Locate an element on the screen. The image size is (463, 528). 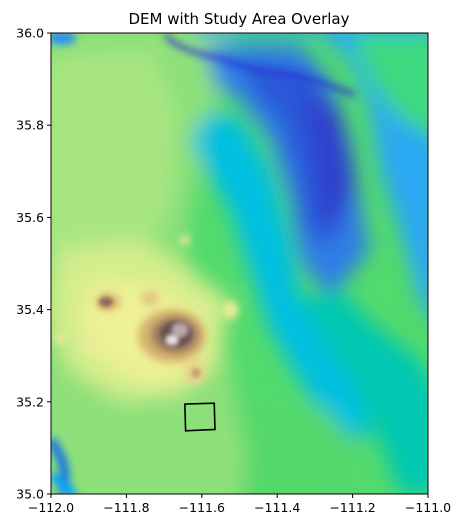
y-tick-label: 35.2 is located at coordinates (30, 401).